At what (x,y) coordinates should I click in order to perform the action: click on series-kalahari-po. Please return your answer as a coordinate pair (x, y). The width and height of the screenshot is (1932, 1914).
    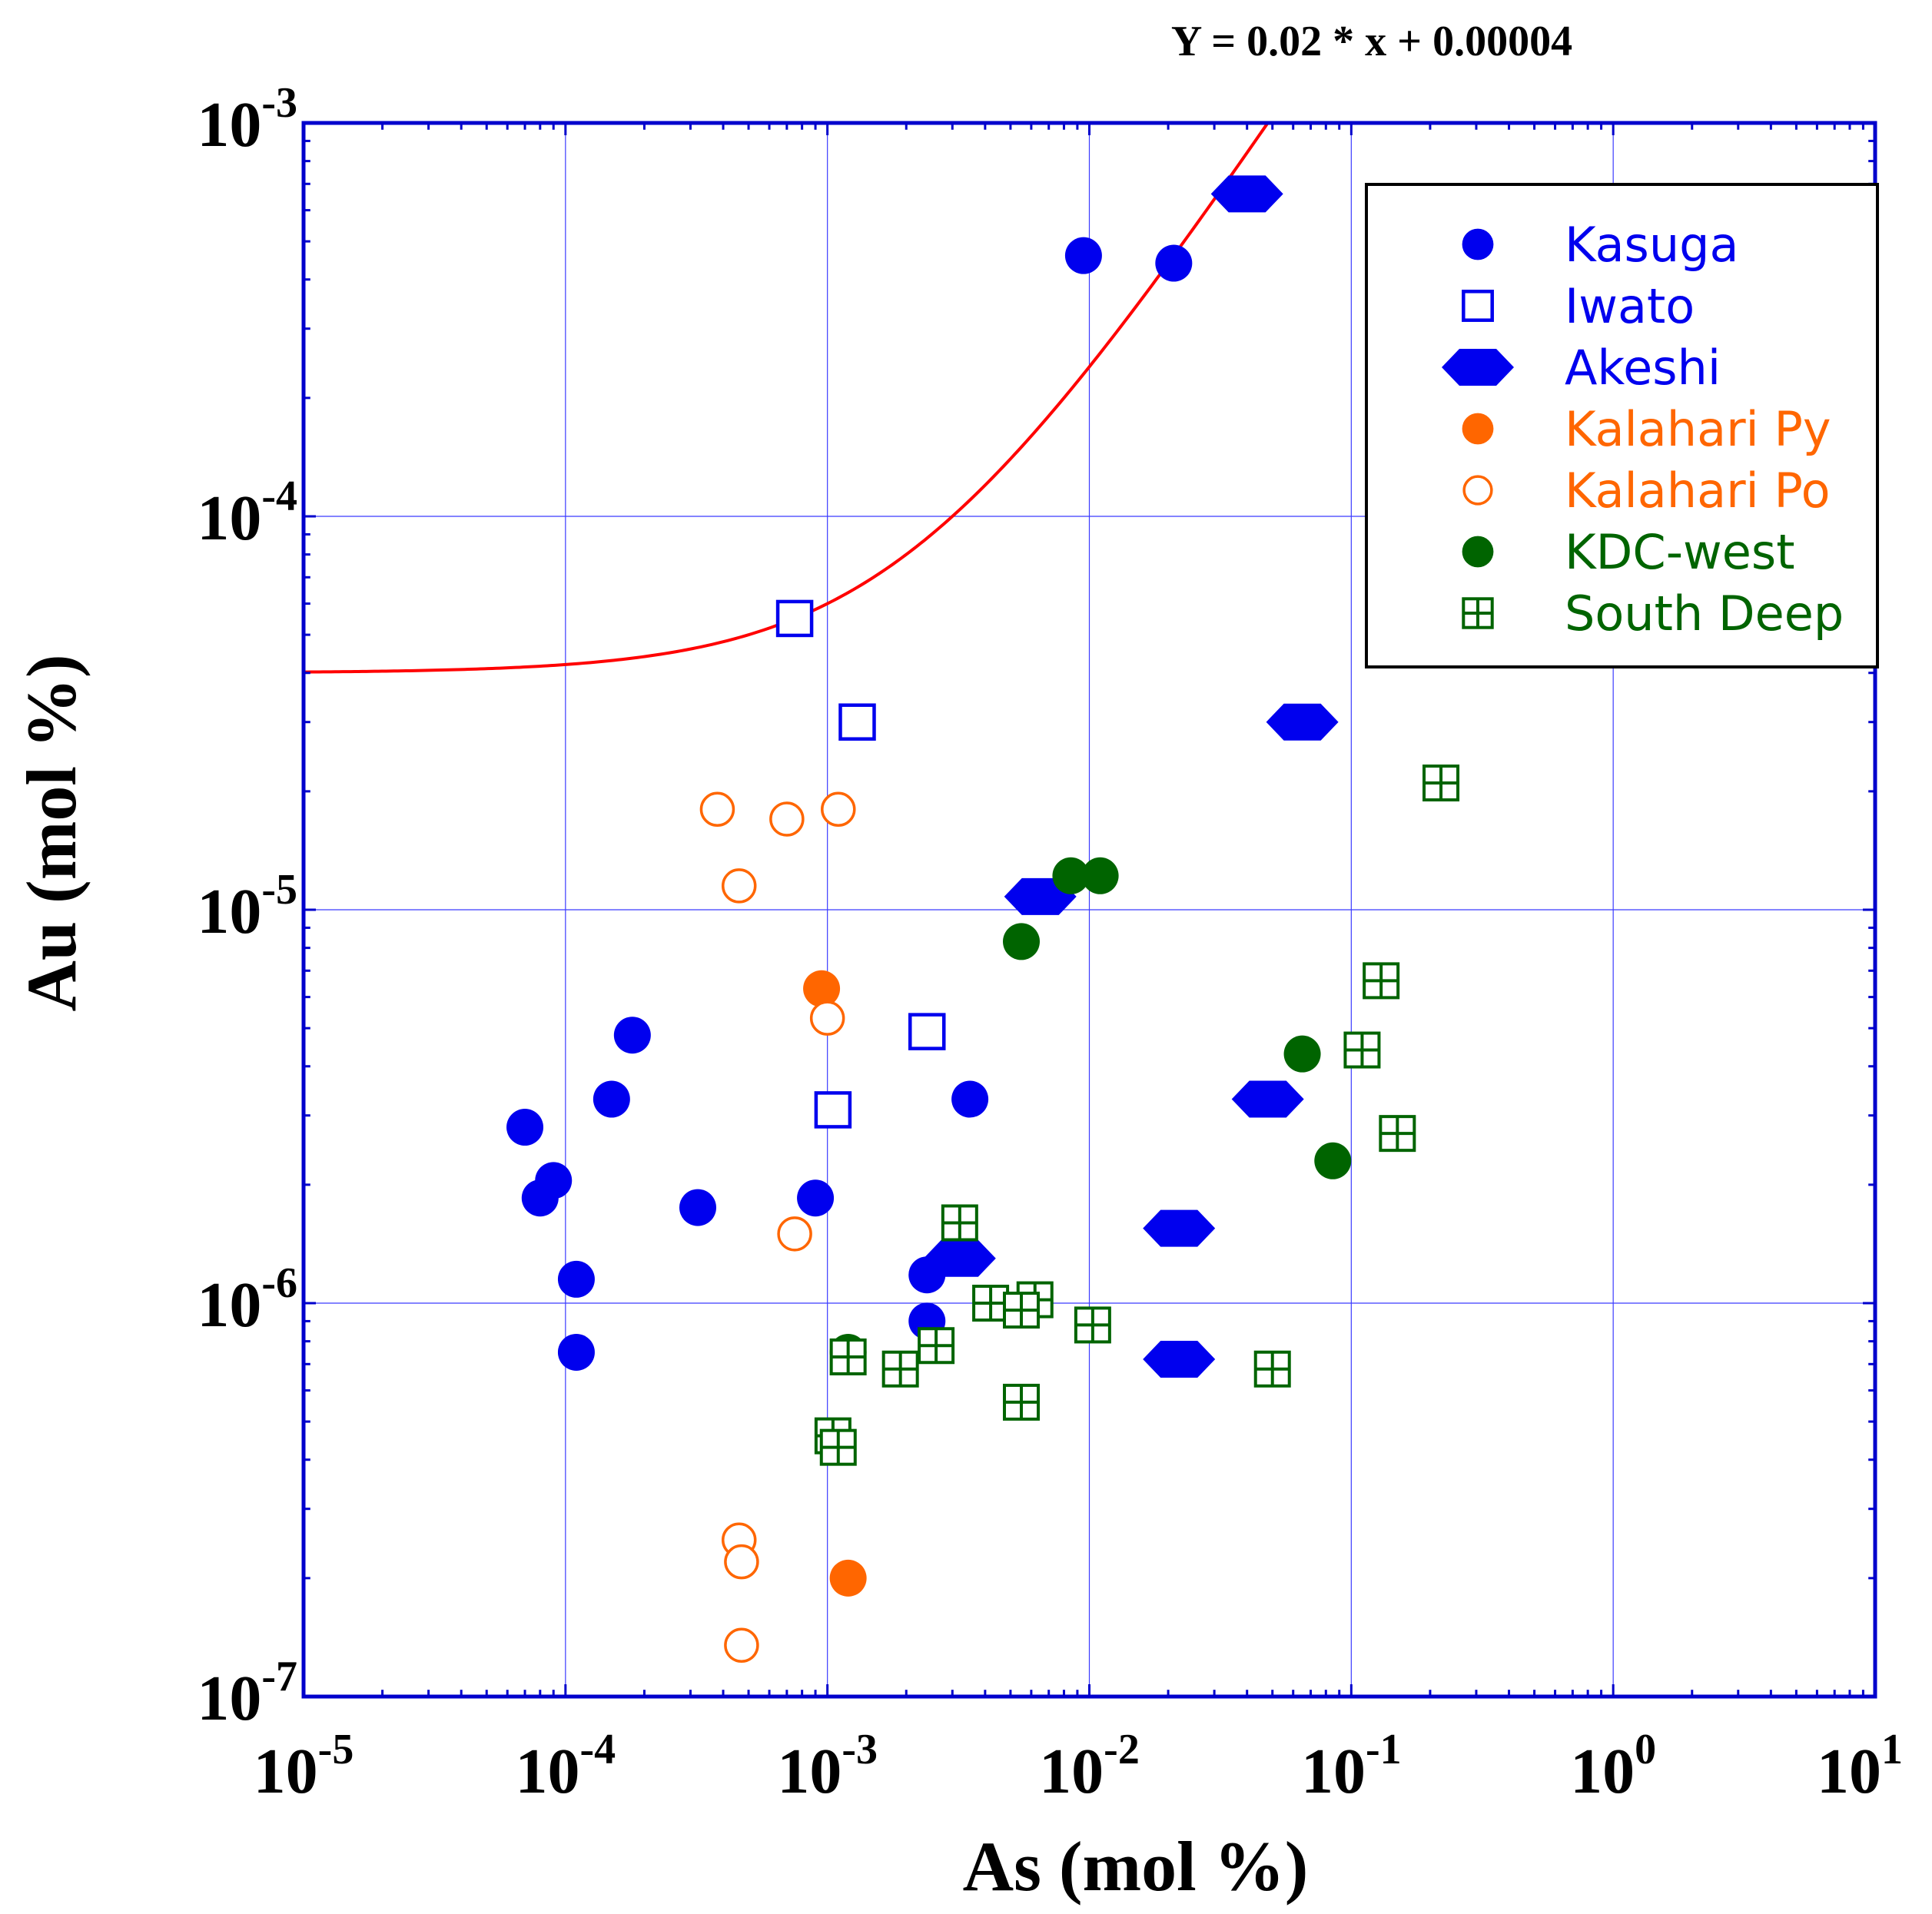
    Looking at the image, I should click on (777, 1227).